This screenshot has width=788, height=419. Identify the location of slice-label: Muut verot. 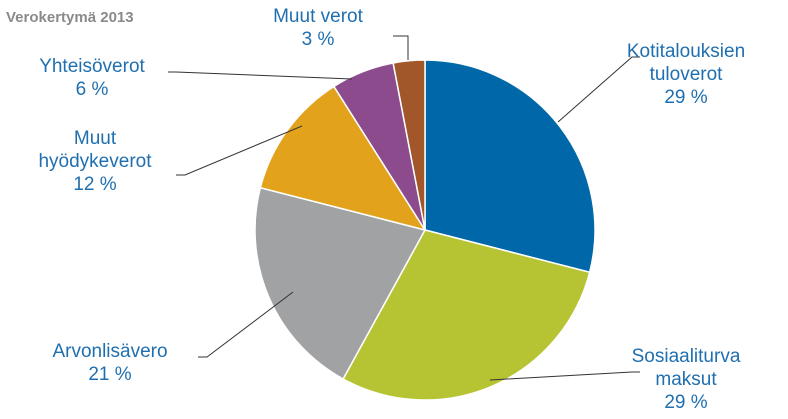
(318, 16).